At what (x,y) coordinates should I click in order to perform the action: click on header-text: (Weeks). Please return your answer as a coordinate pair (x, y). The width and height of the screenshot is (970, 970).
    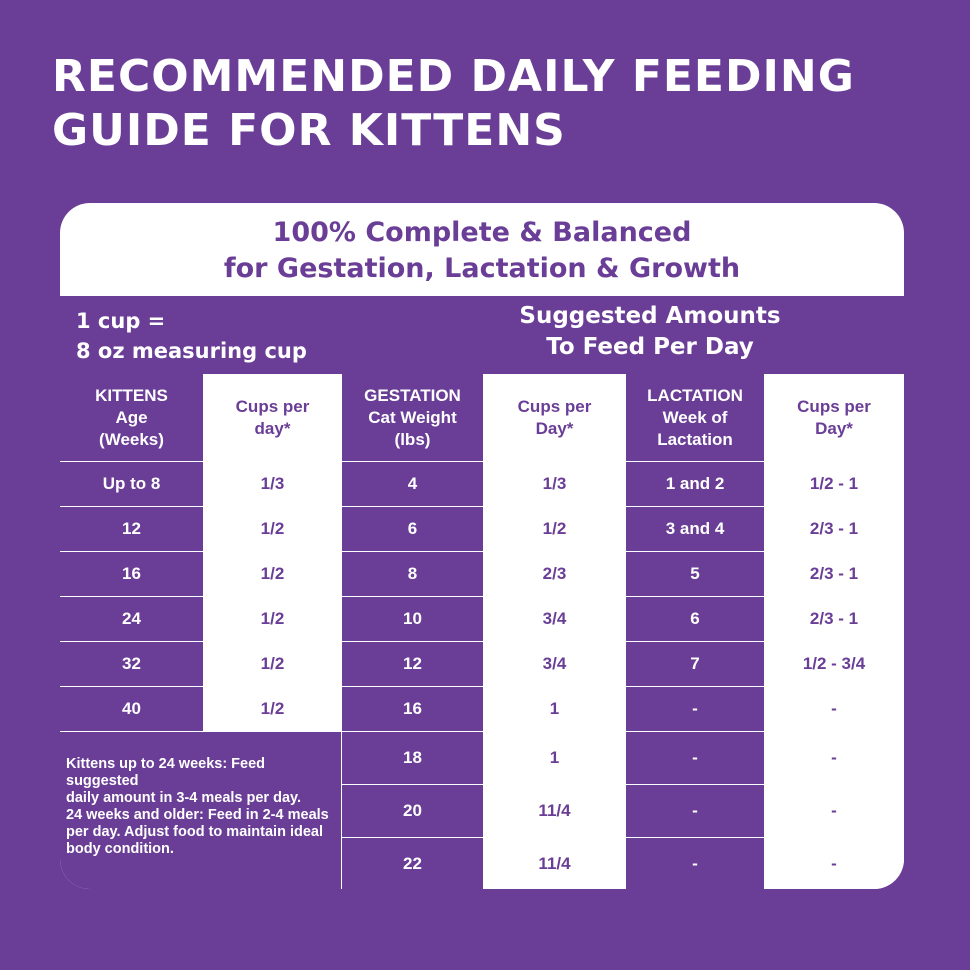
    Looking at the image, I should click on (131, 439).